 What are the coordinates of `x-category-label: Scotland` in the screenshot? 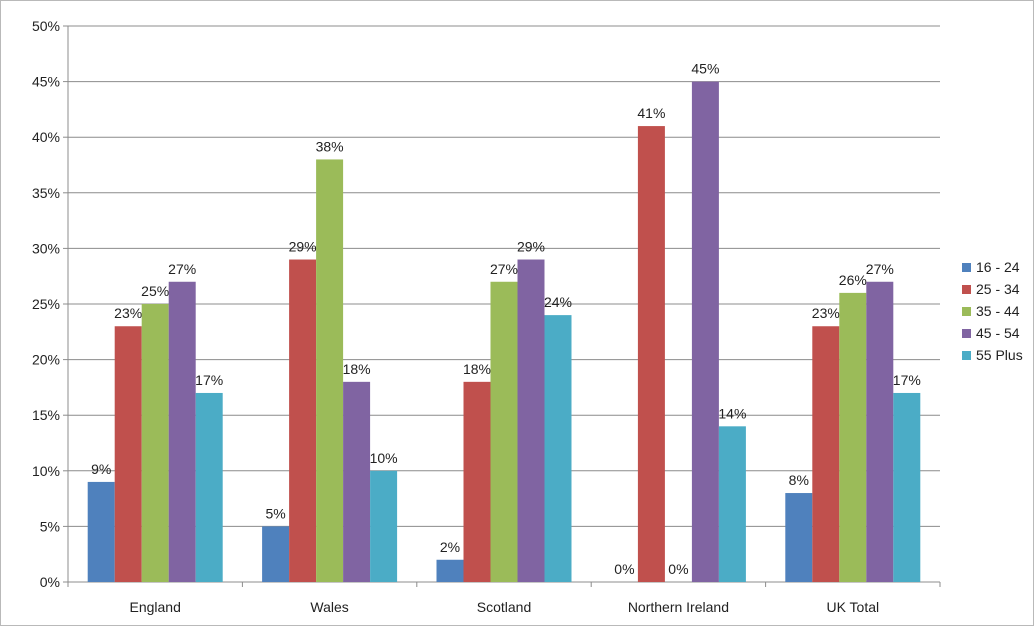 It's located at (504, 607).